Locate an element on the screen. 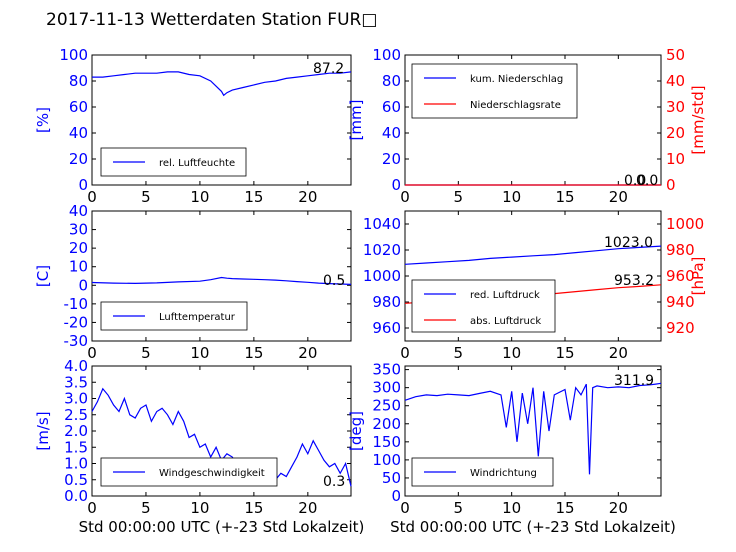  y-tick-label: 980 is located at coordinates (386, 302).